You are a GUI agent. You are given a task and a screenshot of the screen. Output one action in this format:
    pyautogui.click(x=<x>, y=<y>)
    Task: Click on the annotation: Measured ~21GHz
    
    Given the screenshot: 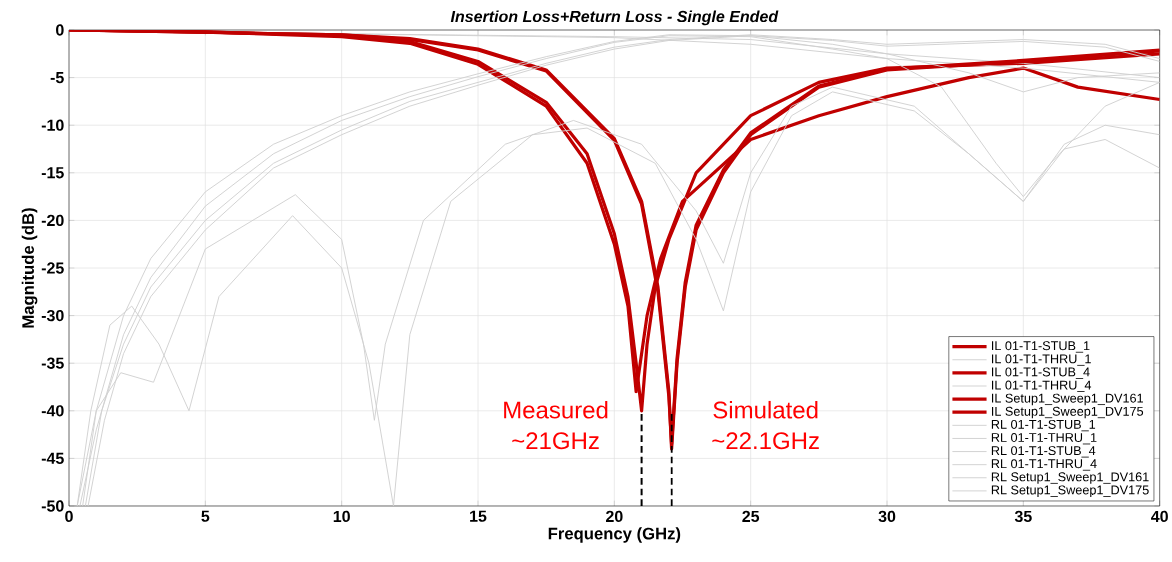 What is the action you would take?
    pyautogui.click(x=556, y=425)
    